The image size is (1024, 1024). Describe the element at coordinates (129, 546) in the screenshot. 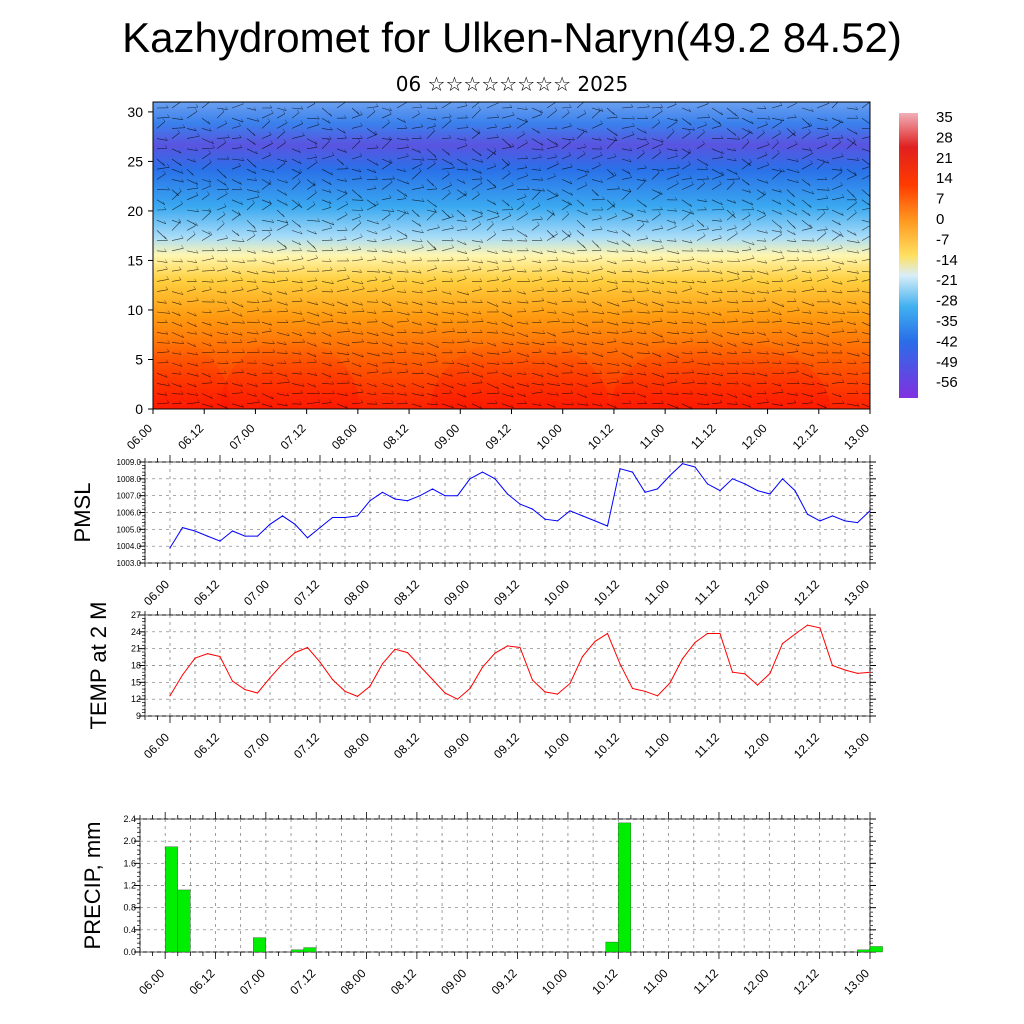

I see `y-tick-label: 1004.0` at that location.